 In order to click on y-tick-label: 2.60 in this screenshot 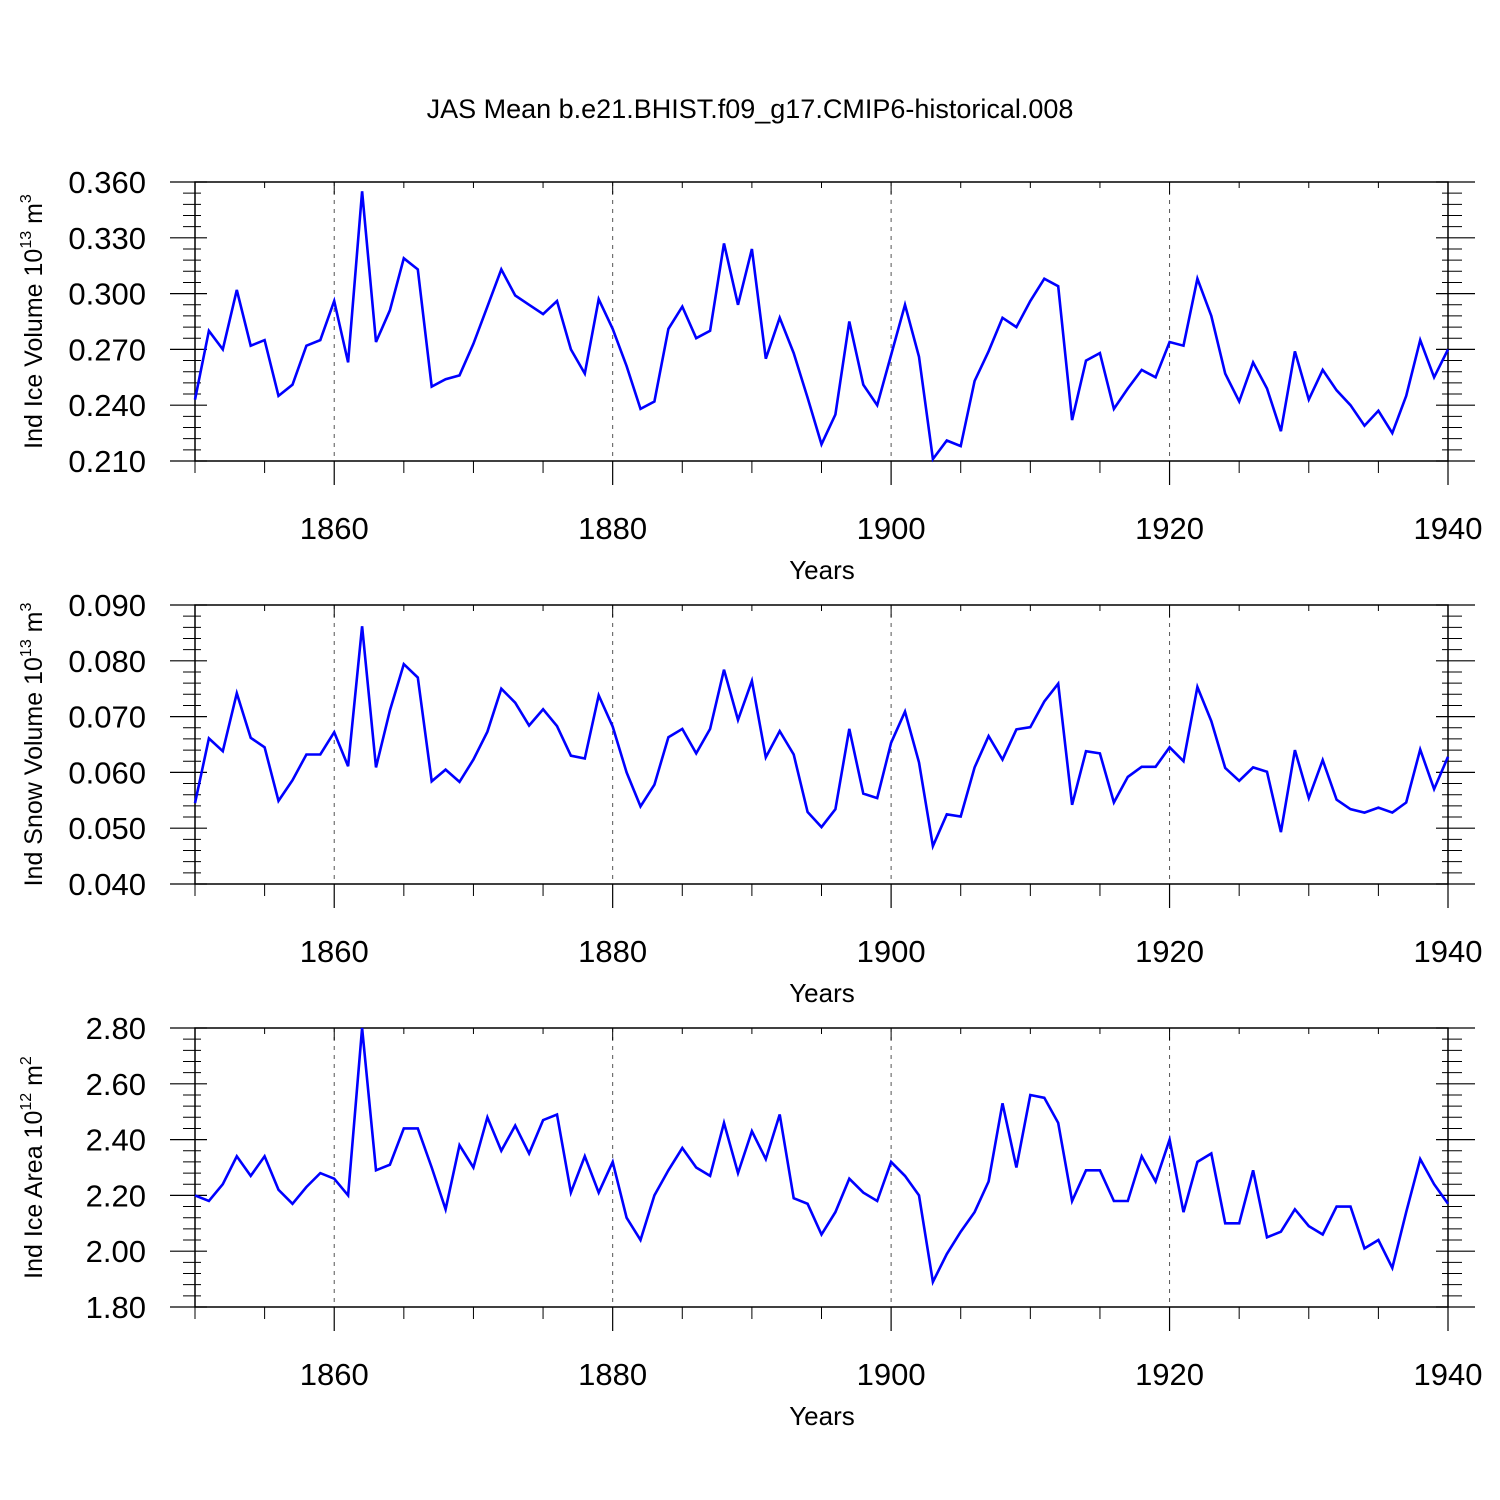, I will do `click(116, 1084)`.